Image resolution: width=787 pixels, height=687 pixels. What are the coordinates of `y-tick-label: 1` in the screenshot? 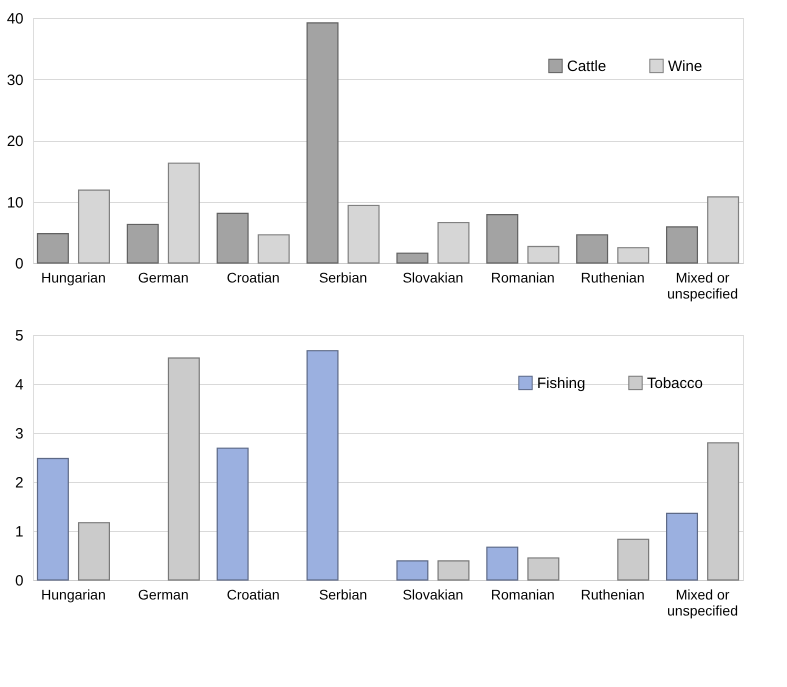 It's located at (19, 532).